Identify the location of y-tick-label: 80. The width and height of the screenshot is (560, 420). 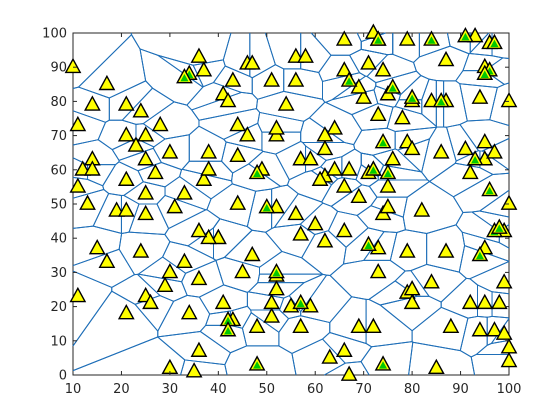
(58, 102).